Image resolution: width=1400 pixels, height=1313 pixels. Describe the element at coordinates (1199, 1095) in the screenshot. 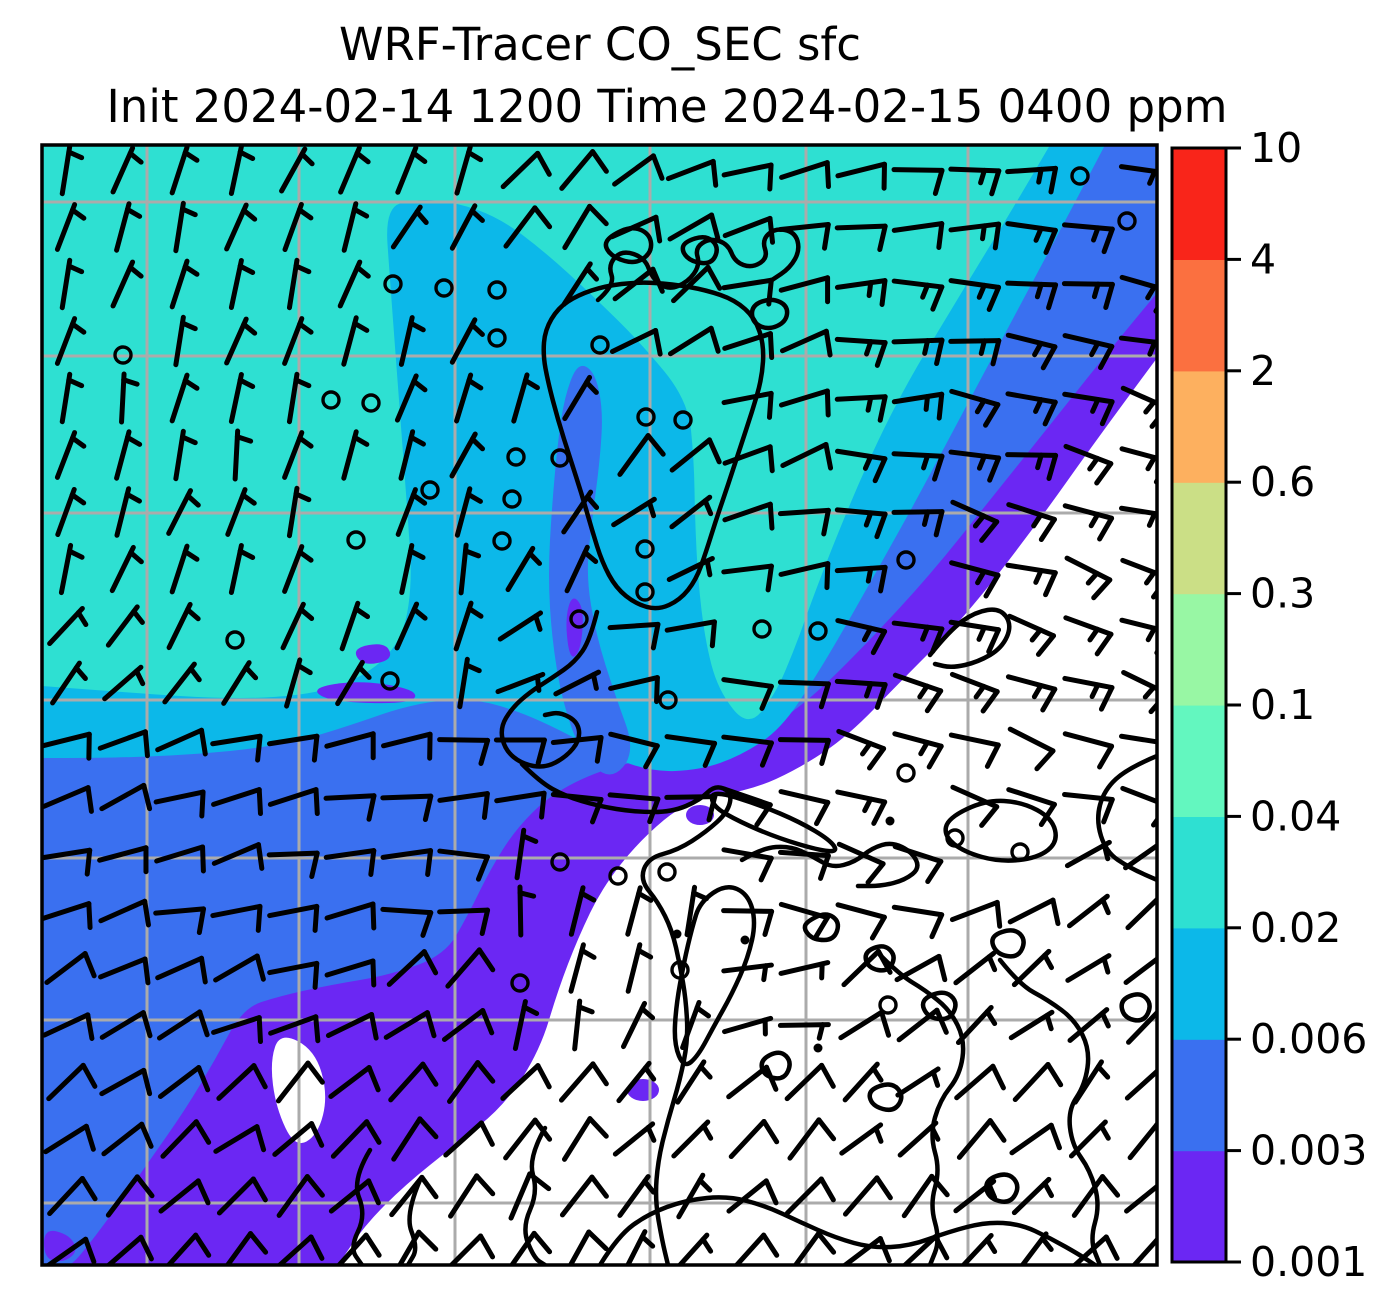

I see `colorbar-segment` at that location.